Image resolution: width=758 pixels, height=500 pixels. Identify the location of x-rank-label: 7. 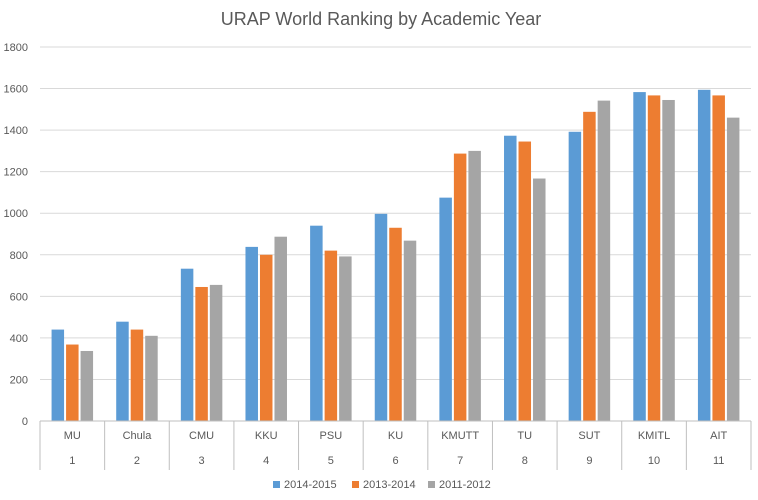
(460, 461).